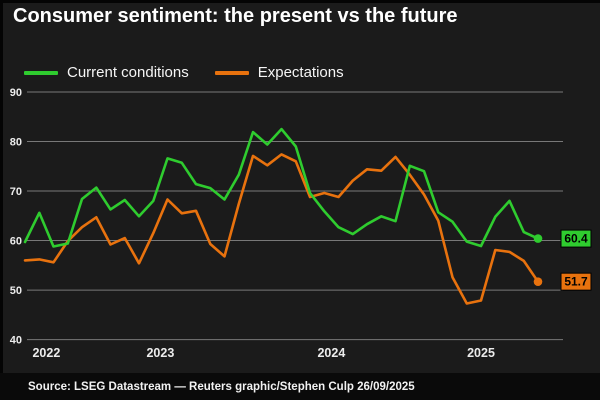 The image size is (600, 400). I want to click on y-tick-label: 60, so click(16, 242).